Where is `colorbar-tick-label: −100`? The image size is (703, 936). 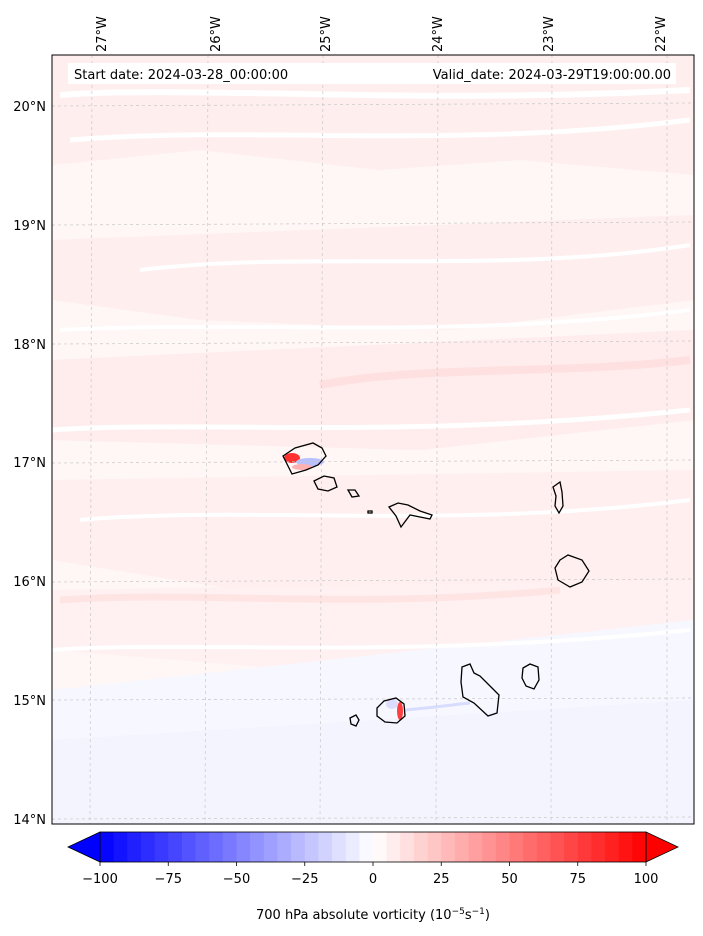
colorbar-tick-label: −100 is located at coordinates (100, 879).